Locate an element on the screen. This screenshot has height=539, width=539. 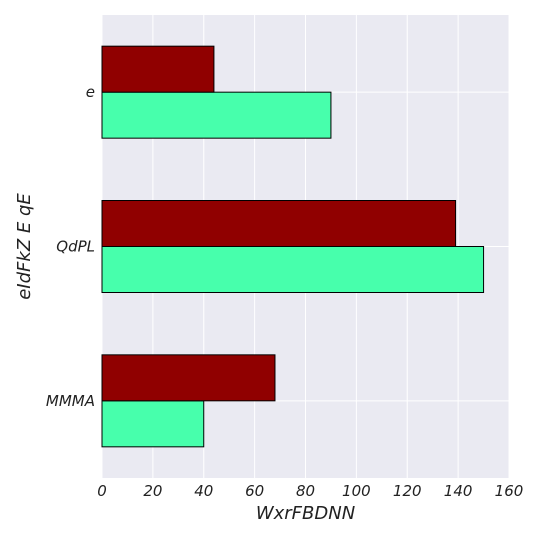
x-tick-label: 100 is located at coordinates (356, 491).